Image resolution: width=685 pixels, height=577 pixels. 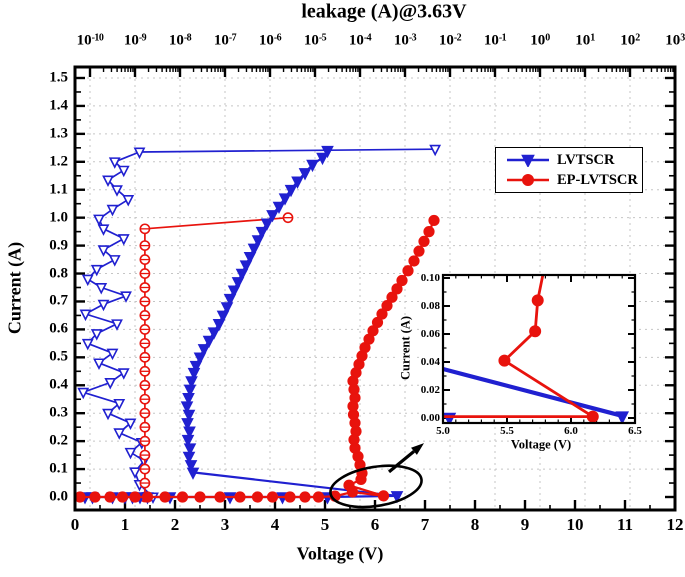 What do you see at coordinates (536, 349) in the screenshot?
I see `inset-data` at bounding box center [536, 349].